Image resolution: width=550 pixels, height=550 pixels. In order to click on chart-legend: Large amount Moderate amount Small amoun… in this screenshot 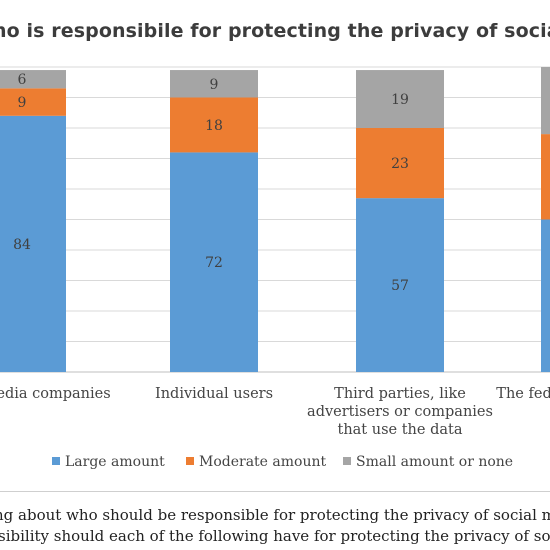, I will do `click(275, 464)`.